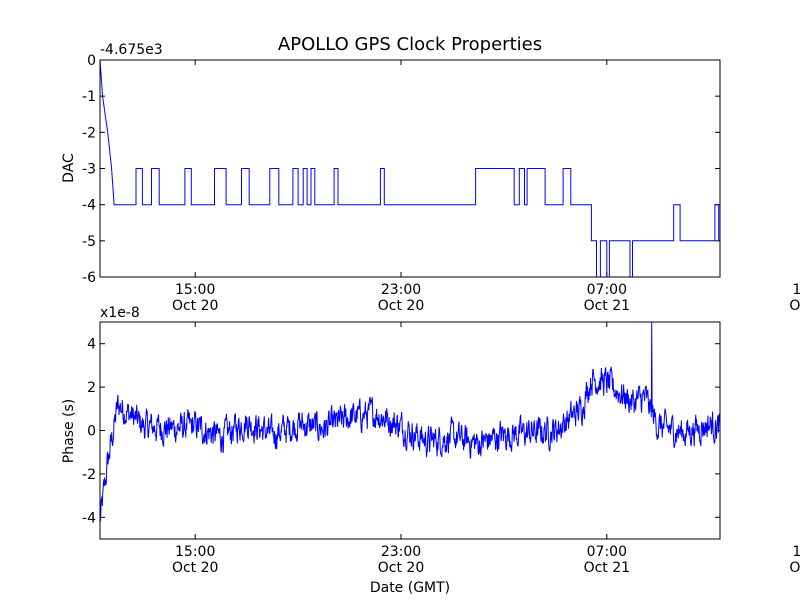 This screenshot has height=600, width=800. What do you see at coordinates (120, 313) in the screenshot?
I see `phase-offset-label: x1e-8` at bounding box center [120, 313].